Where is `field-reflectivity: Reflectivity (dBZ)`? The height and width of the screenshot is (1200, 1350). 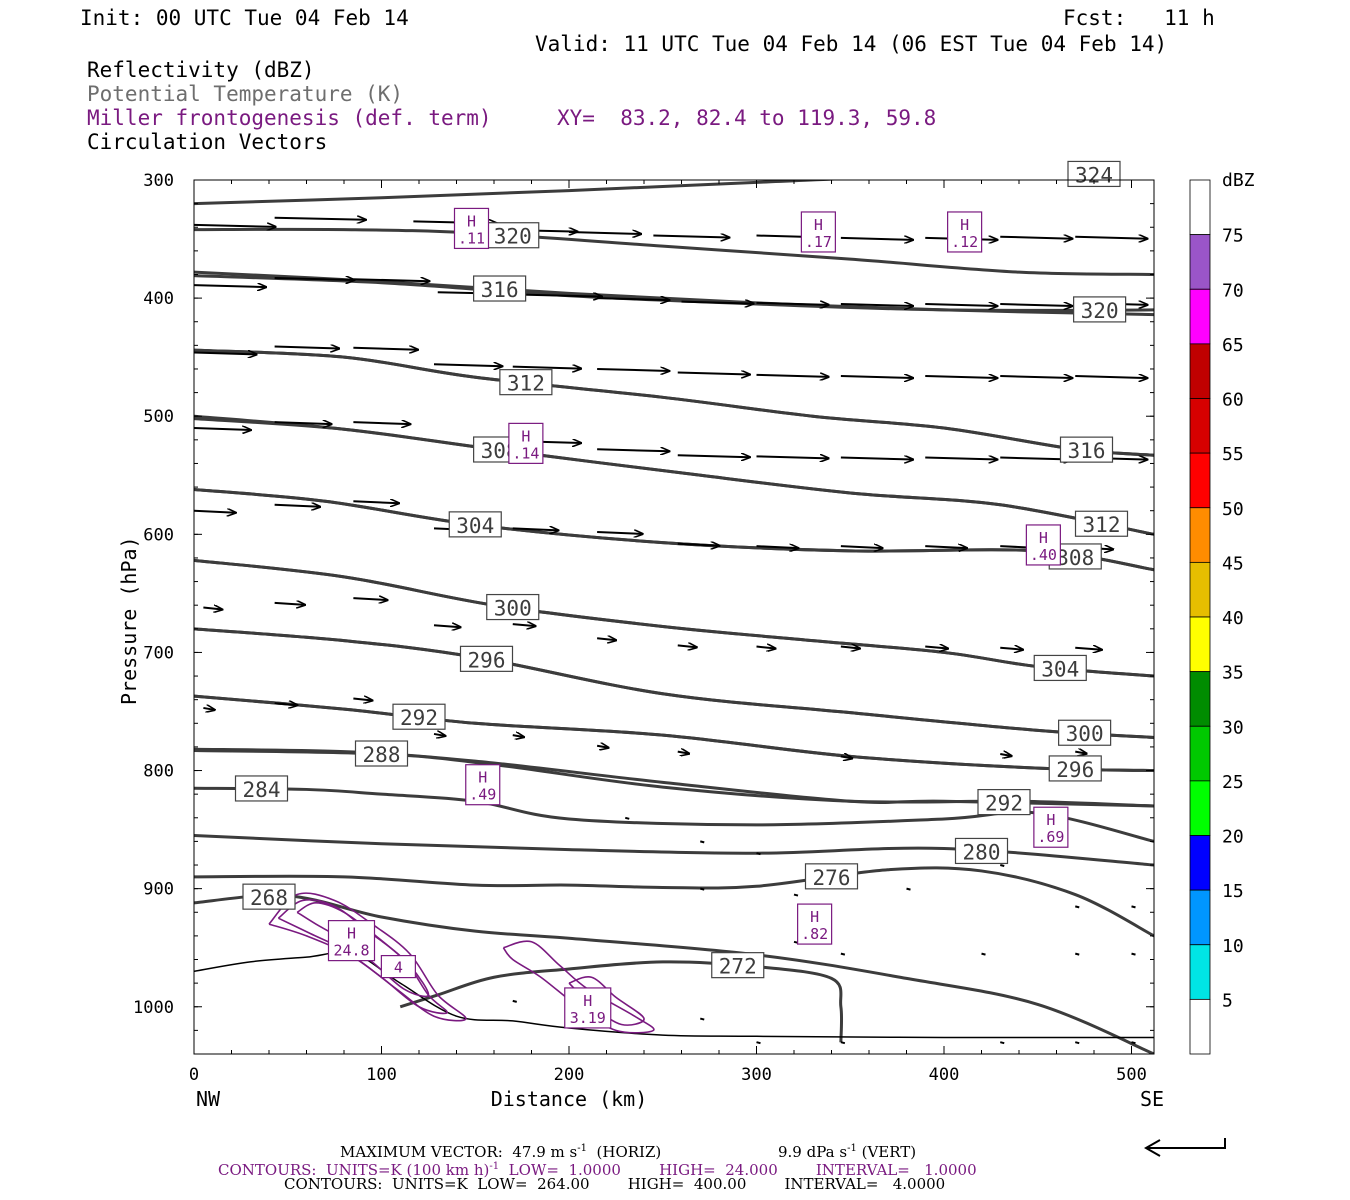 field-reflectivity: Reflectivity (dBZ) is located at coordinates (201, 70).